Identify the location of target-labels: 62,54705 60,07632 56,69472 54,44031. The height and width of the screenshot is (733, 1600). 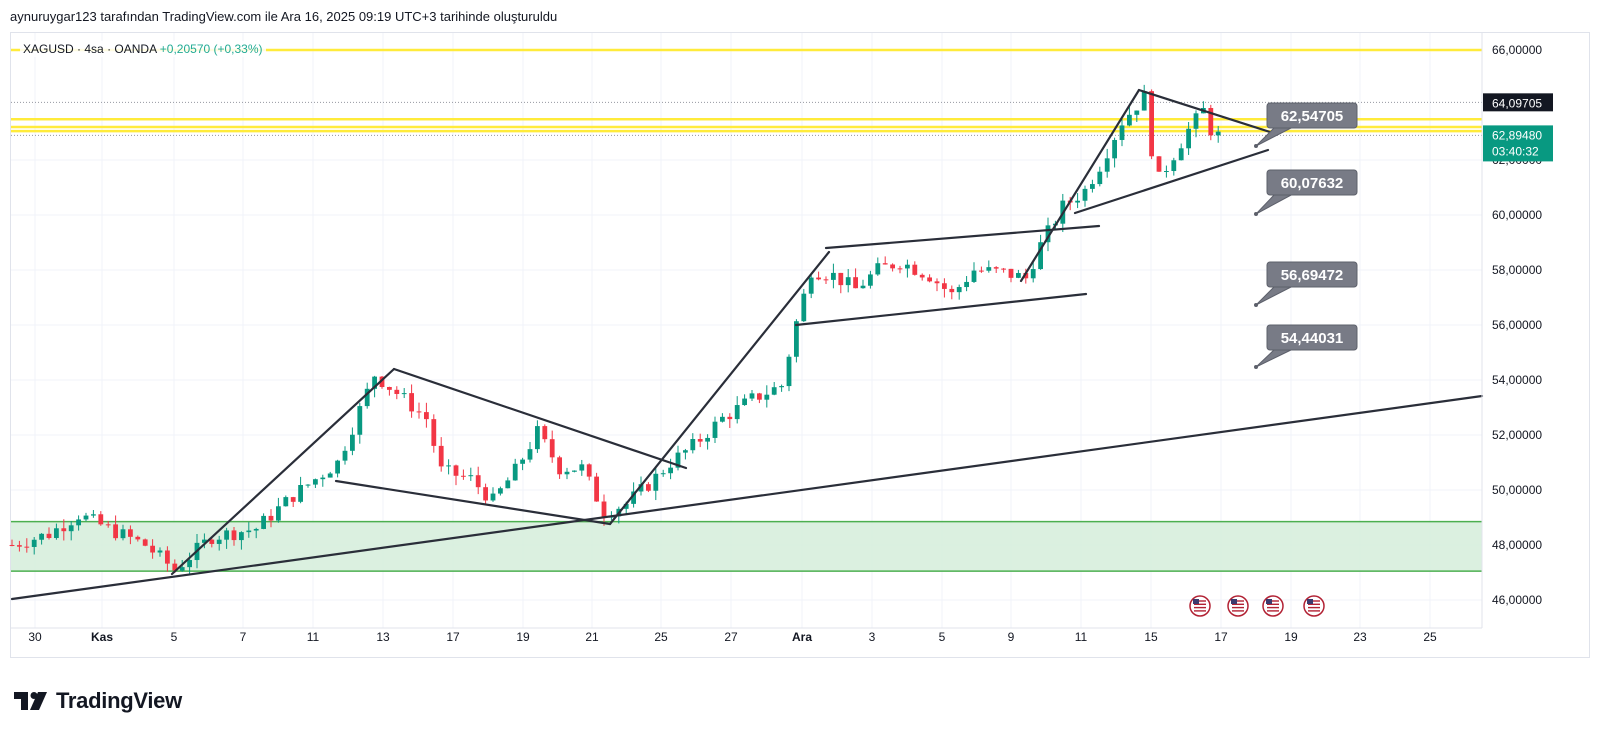
(1306, 235).